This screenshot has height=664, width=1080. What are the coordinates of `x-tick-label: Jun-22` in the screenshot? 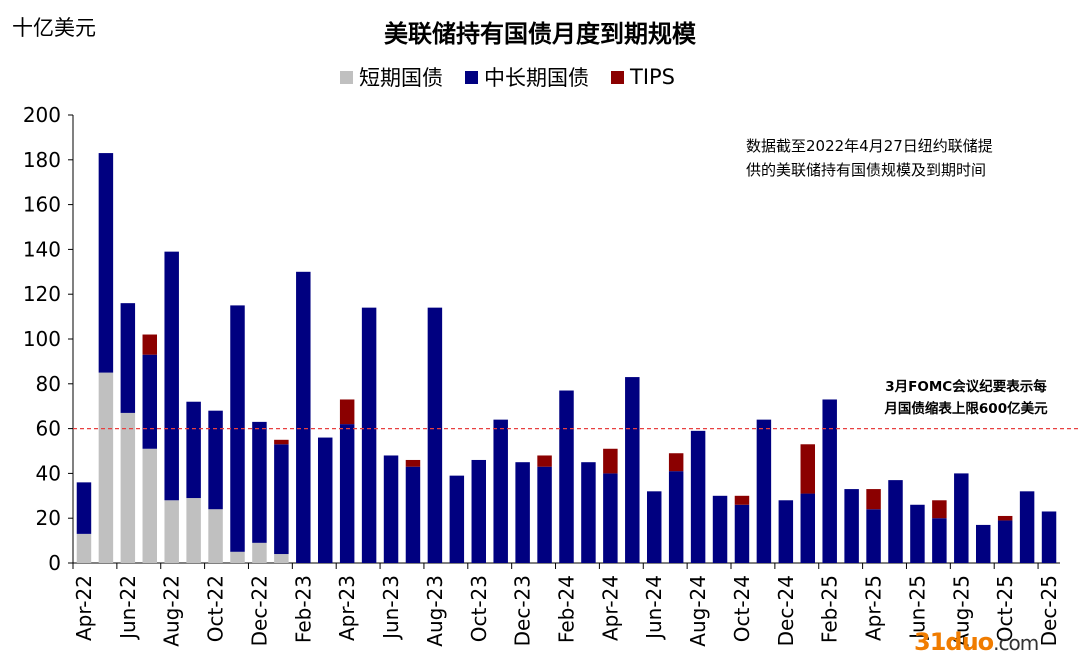 It's located at (128, 608).